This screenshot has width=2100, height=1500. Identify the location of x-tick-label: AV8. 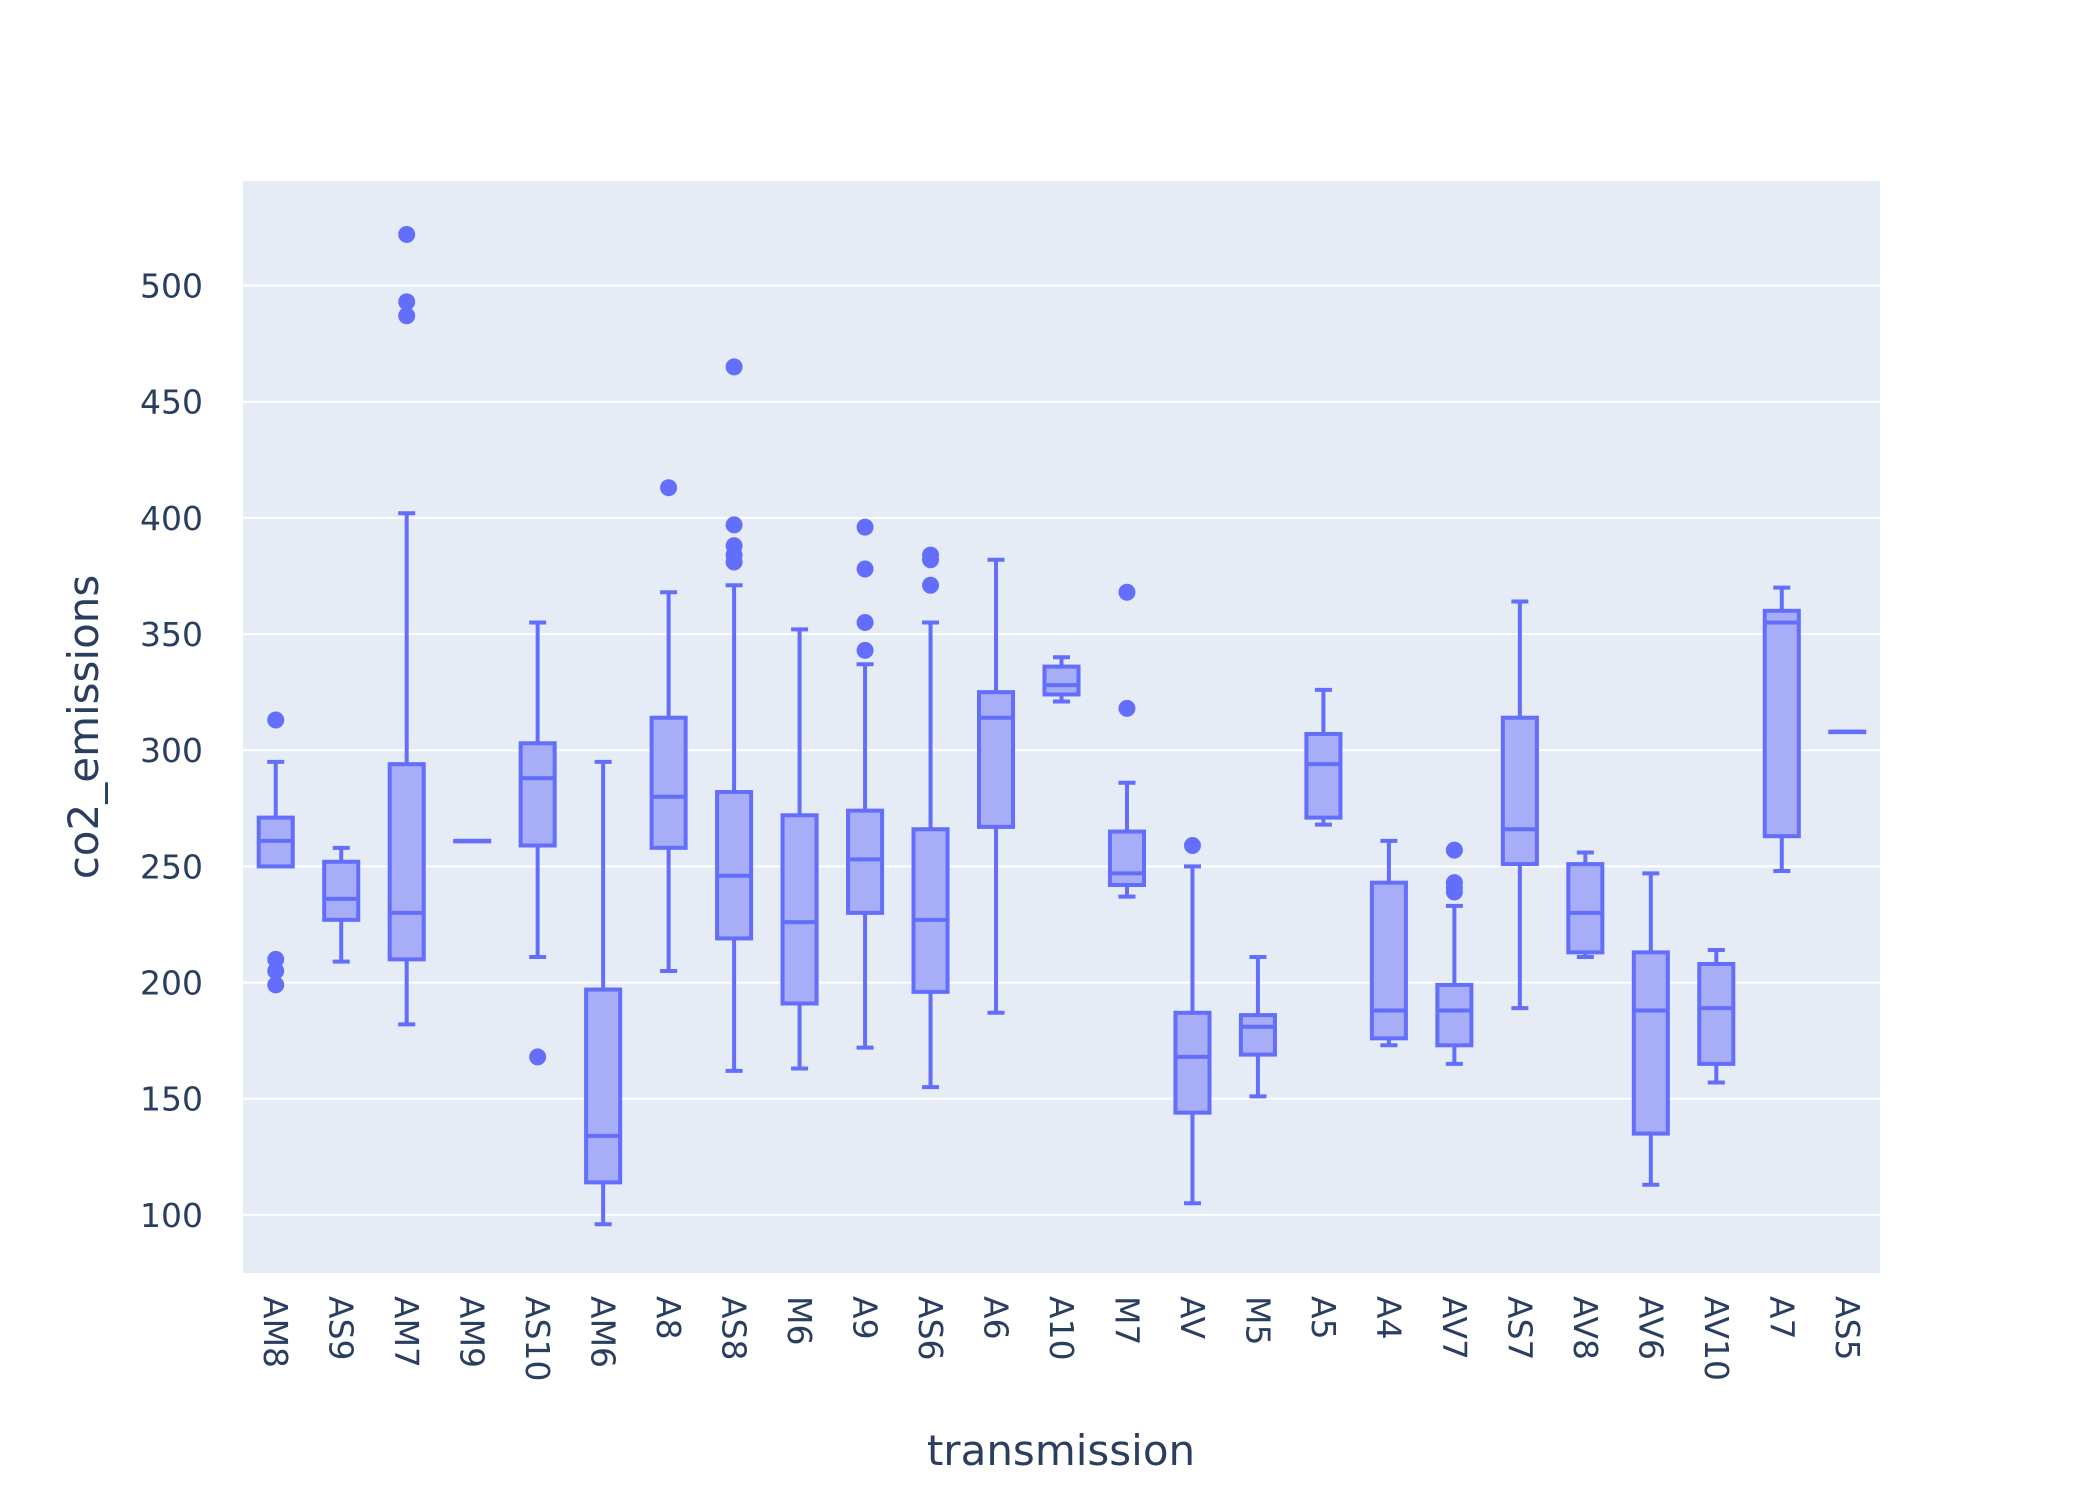
(1585, 1328).